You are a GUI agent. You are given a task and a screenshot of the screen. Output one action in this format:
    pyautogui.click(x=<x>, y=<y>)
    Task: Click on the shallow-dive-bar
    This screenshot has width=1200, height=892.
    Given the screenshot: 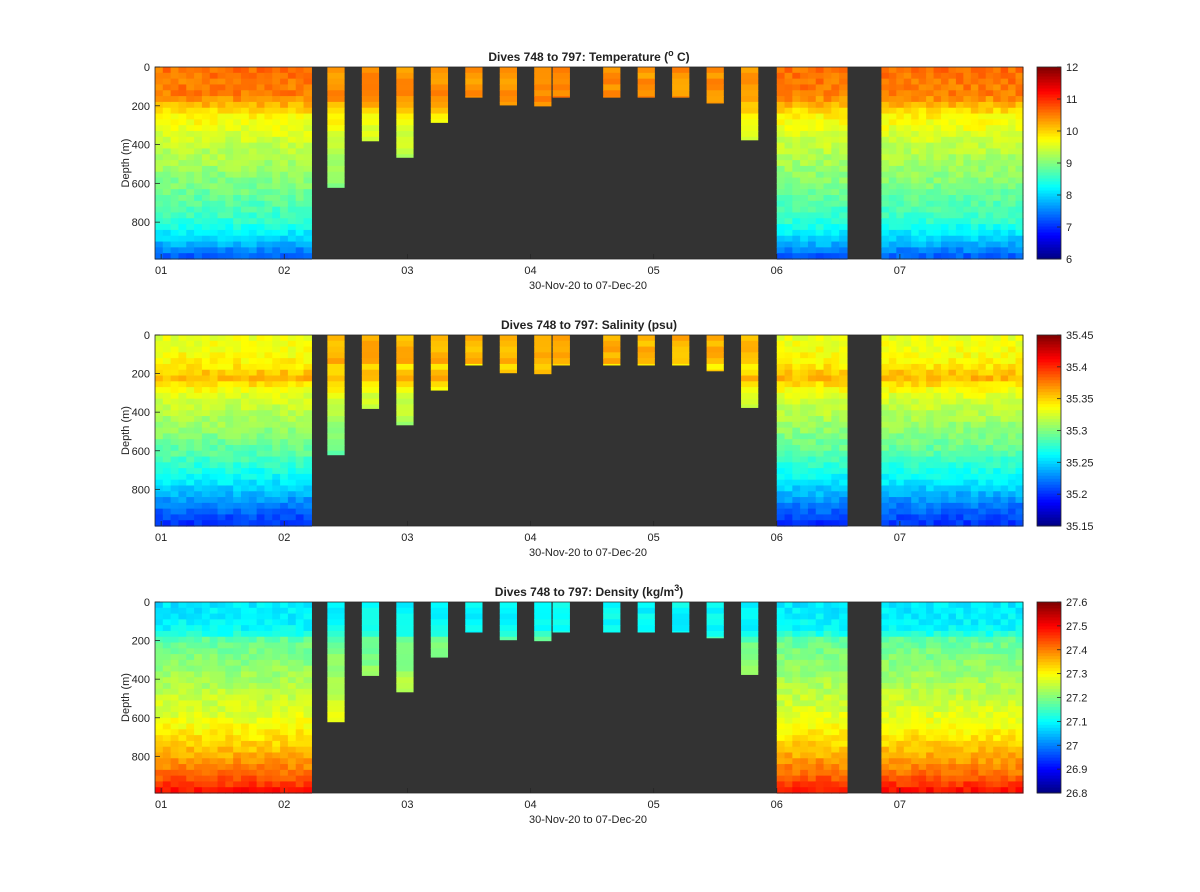 What is the action you would take?
    pyautogui.click(x=474, y=350)
    